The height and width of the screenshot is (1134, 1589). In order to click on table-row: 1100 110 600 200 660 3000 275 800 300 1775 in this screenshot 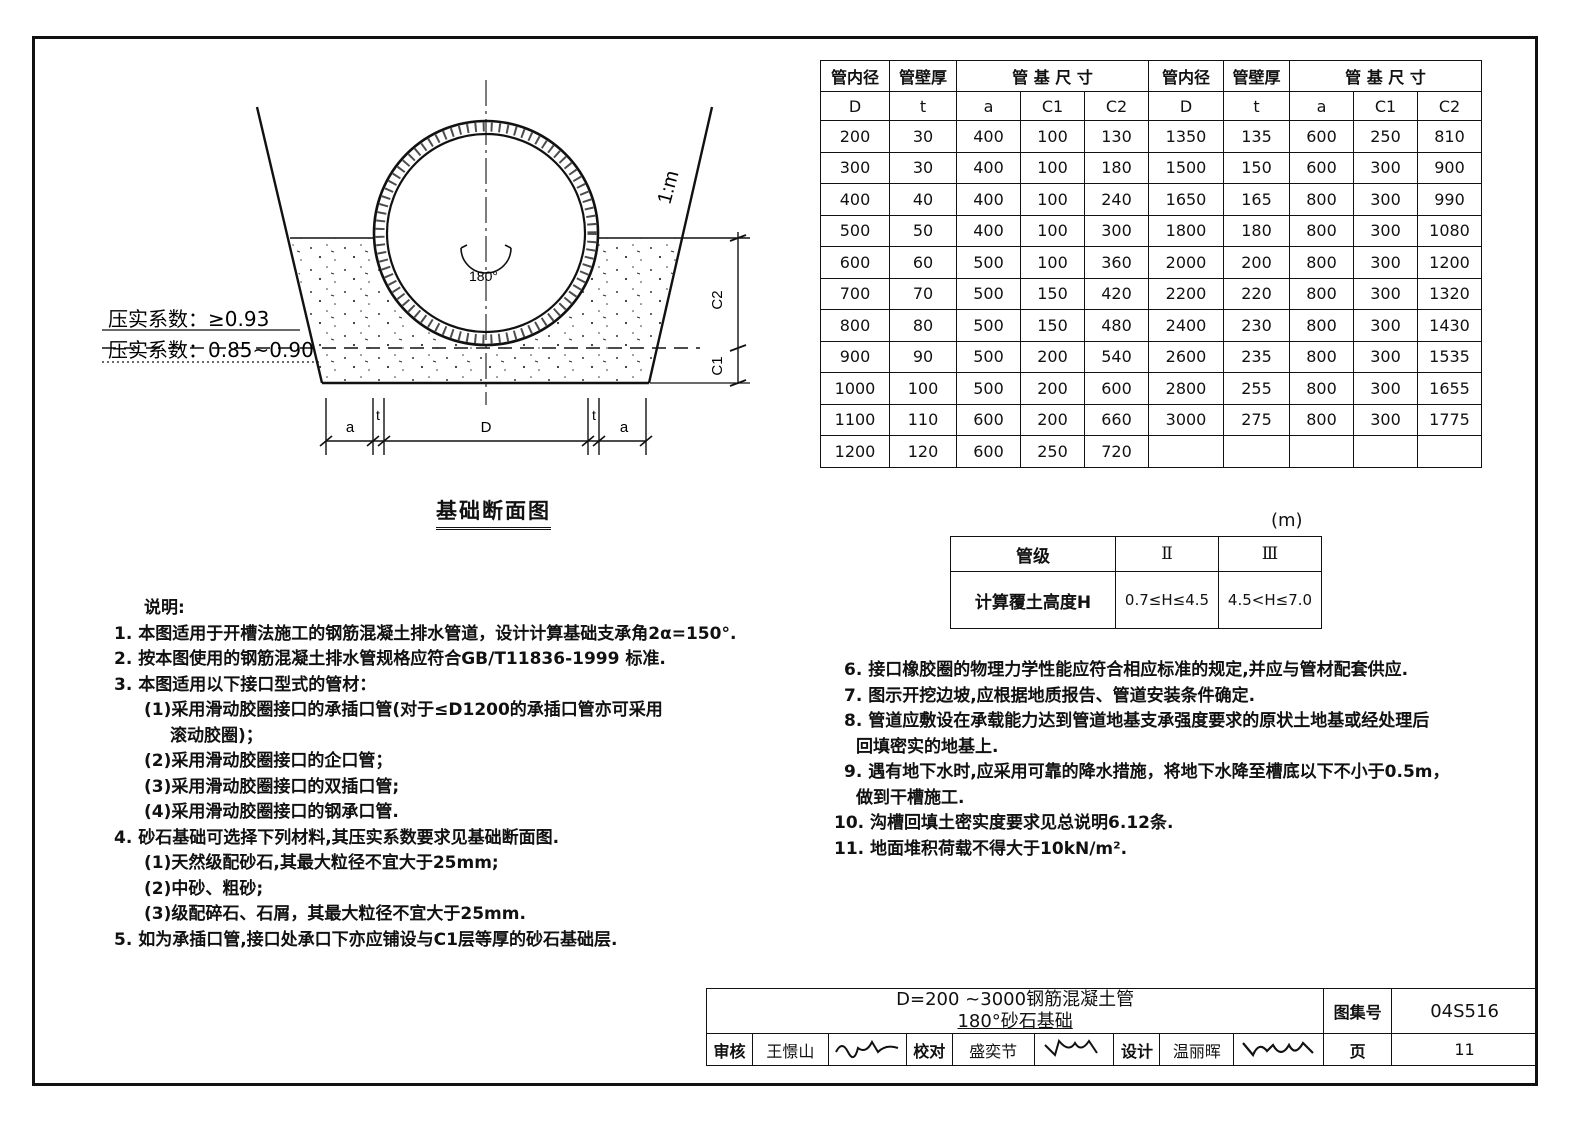, I will do `click(1151, 419)`.